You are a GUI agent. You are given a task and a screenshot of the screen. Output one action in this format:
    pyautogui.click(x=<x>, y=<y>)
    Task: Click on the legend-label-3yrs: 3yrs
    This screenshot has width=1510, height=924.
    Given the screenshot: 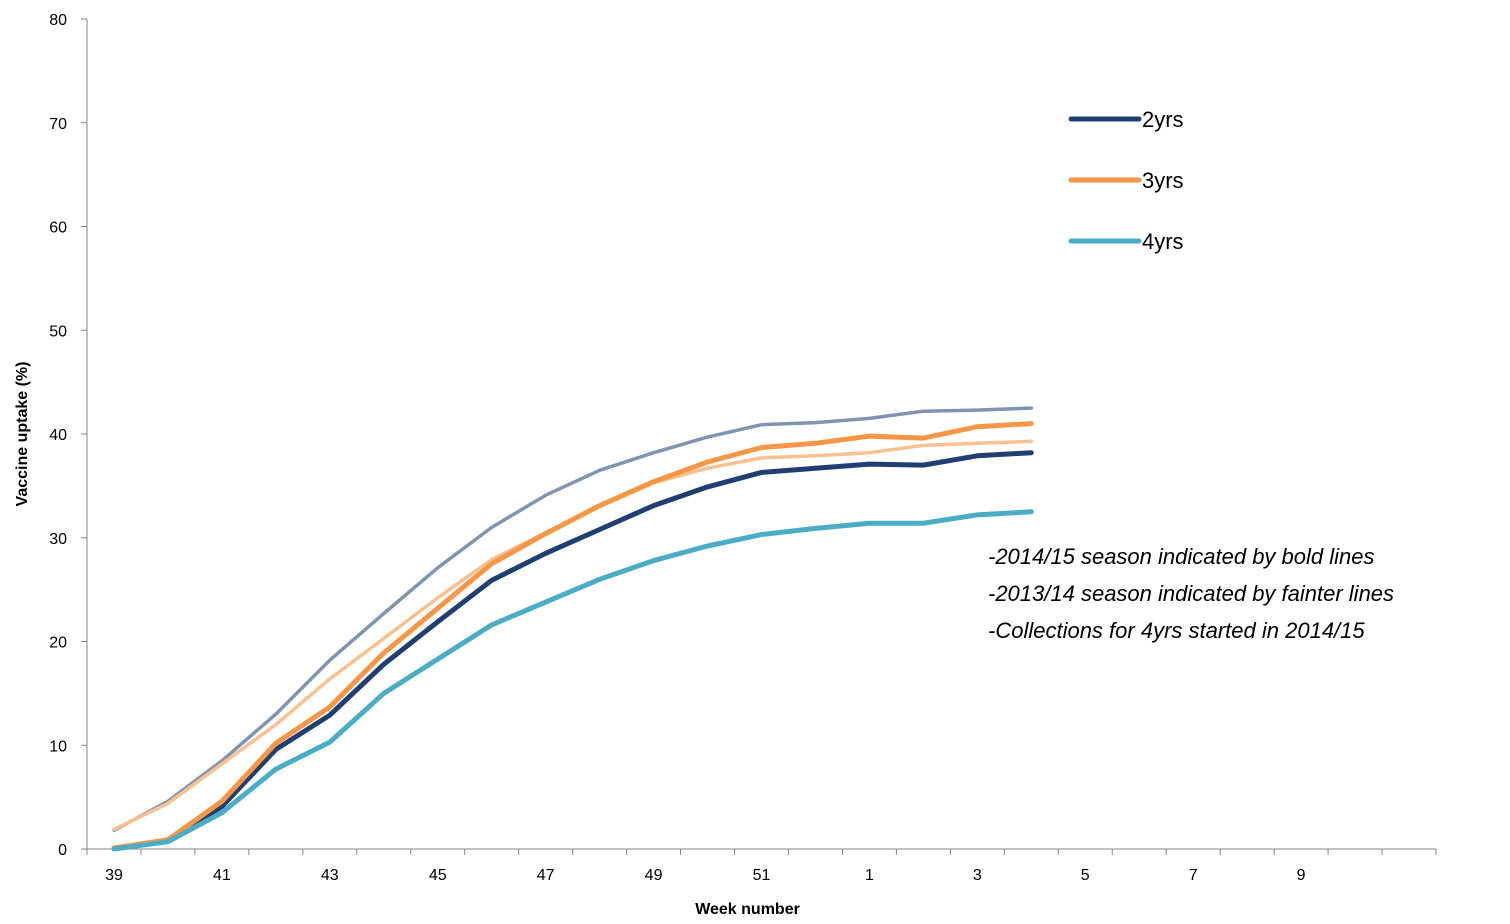 What is the action you would take?
    pyautogui.click(x=1163, y=180)
    